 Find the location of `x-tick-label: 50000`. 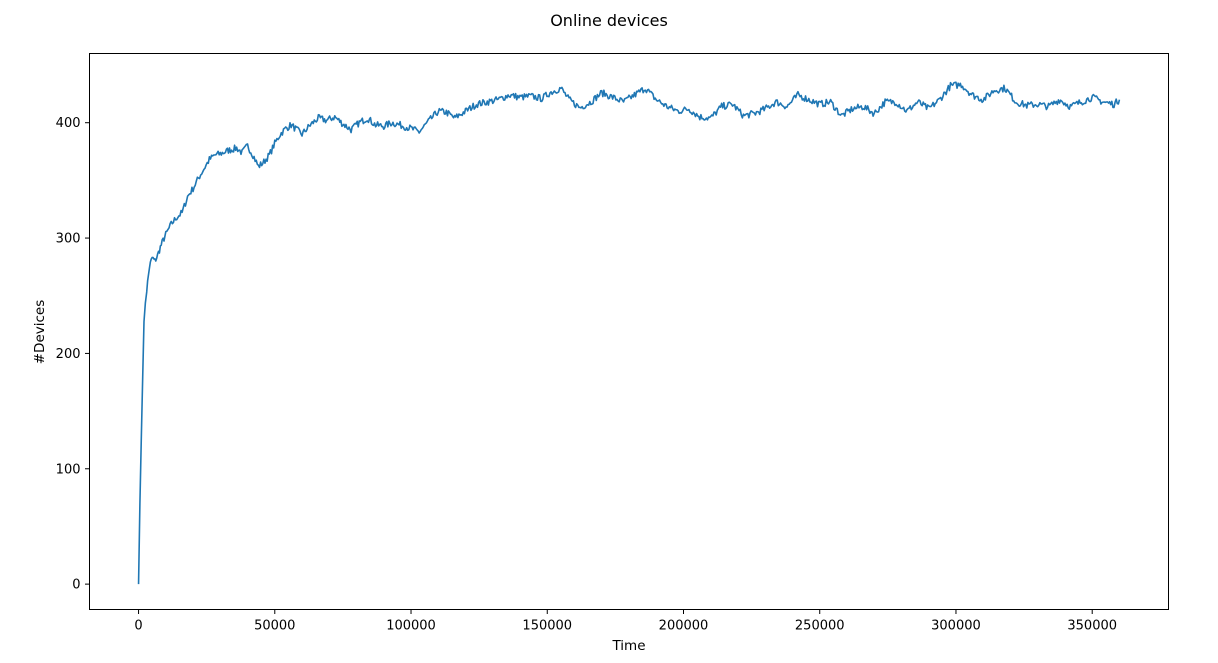

x-tick-label: 50000 is located at coordinates (274, 626).